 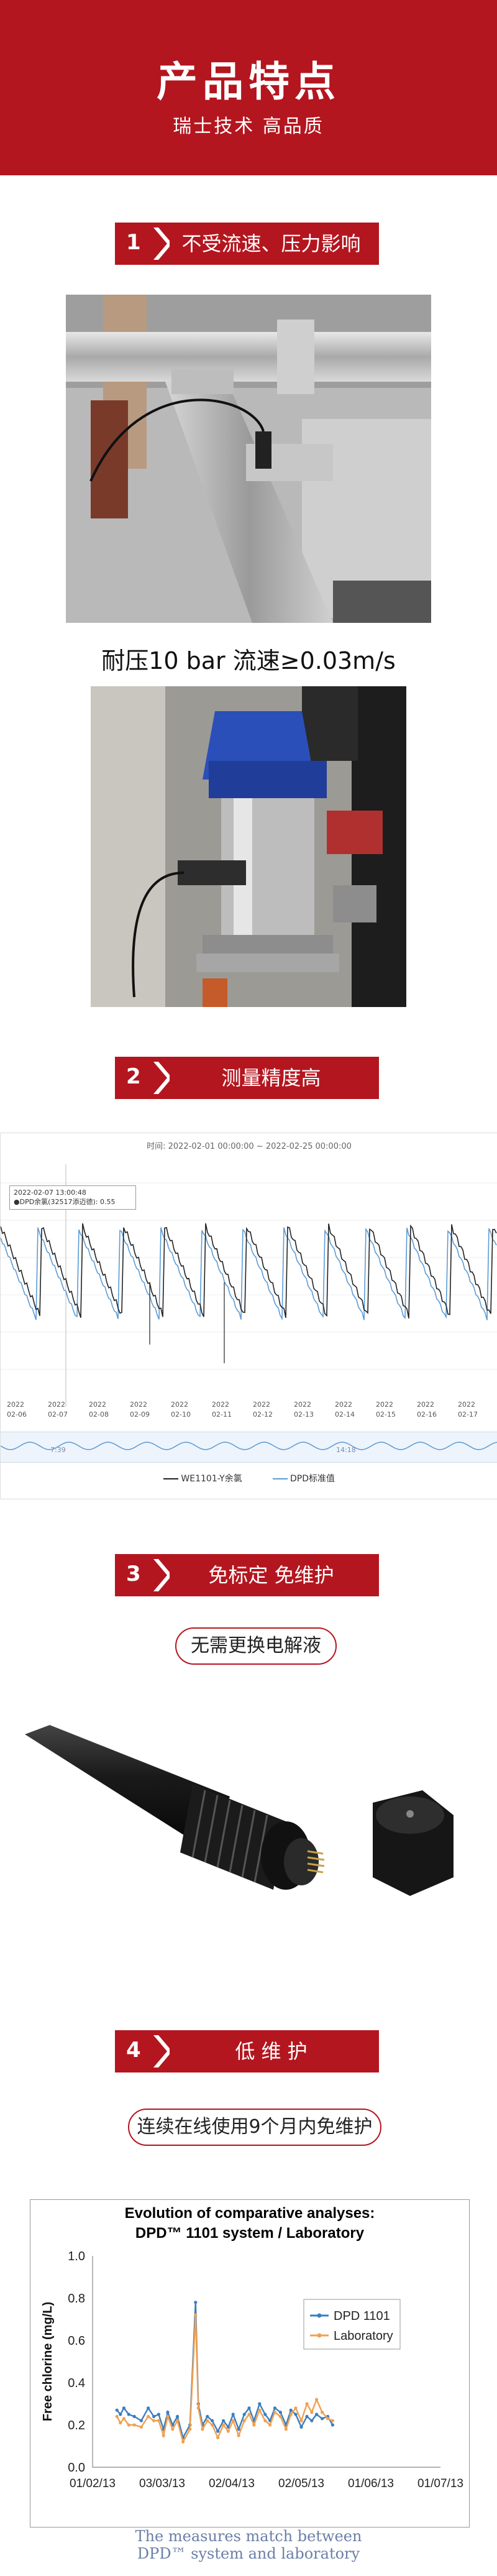 I want to click on legend-swatch-a, so click(x=170, y=1478).